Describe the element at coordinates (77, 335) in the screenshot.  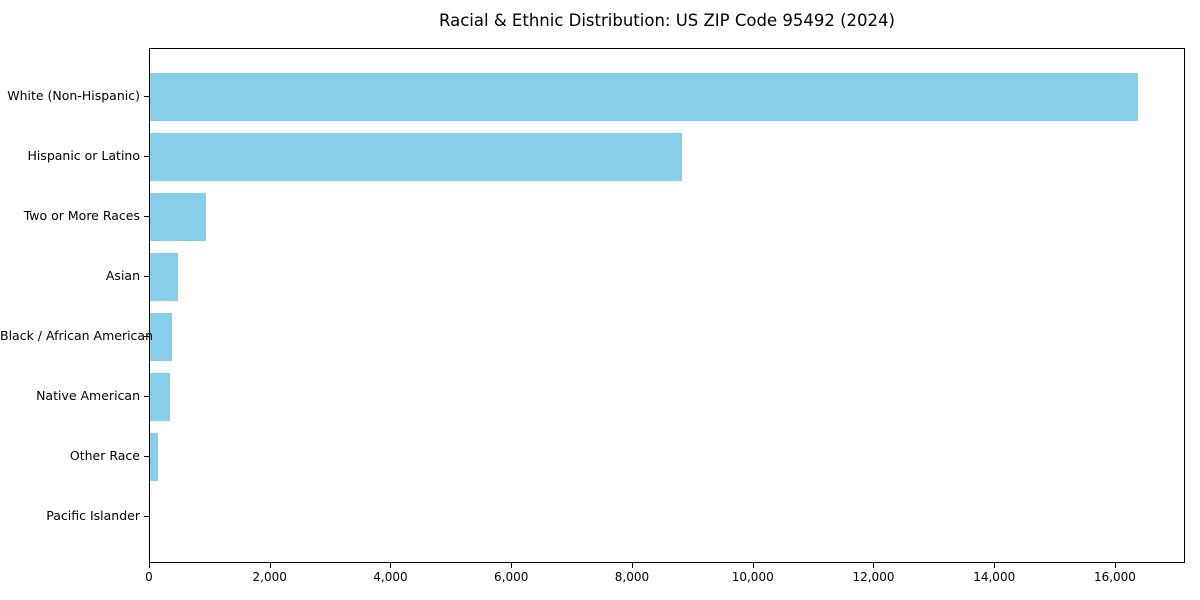
I see `ytick-label: Black / African American` at that location.